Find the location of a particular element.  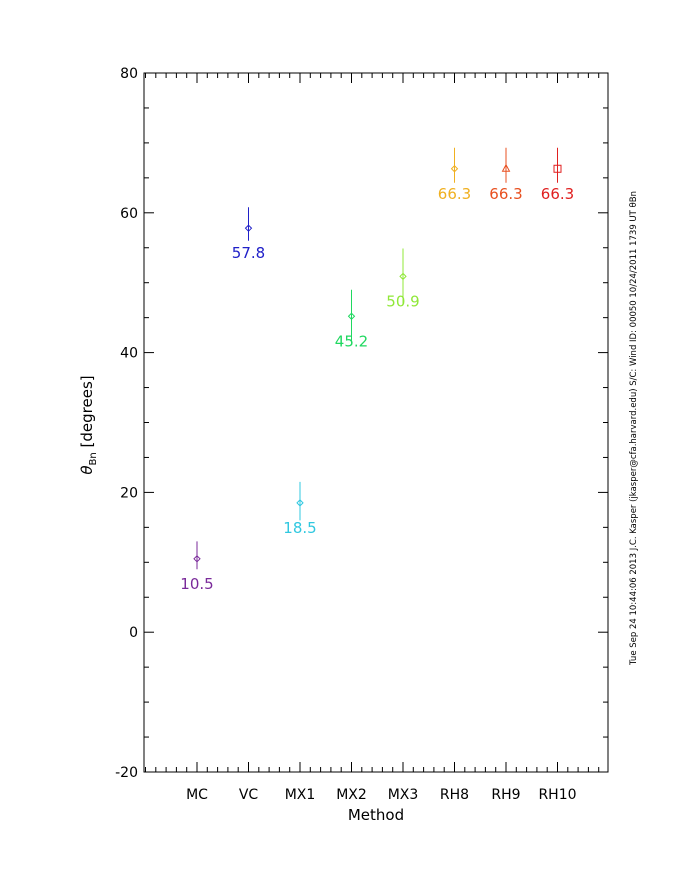

x-axis-title: Method is located at coordinates (376, 815).